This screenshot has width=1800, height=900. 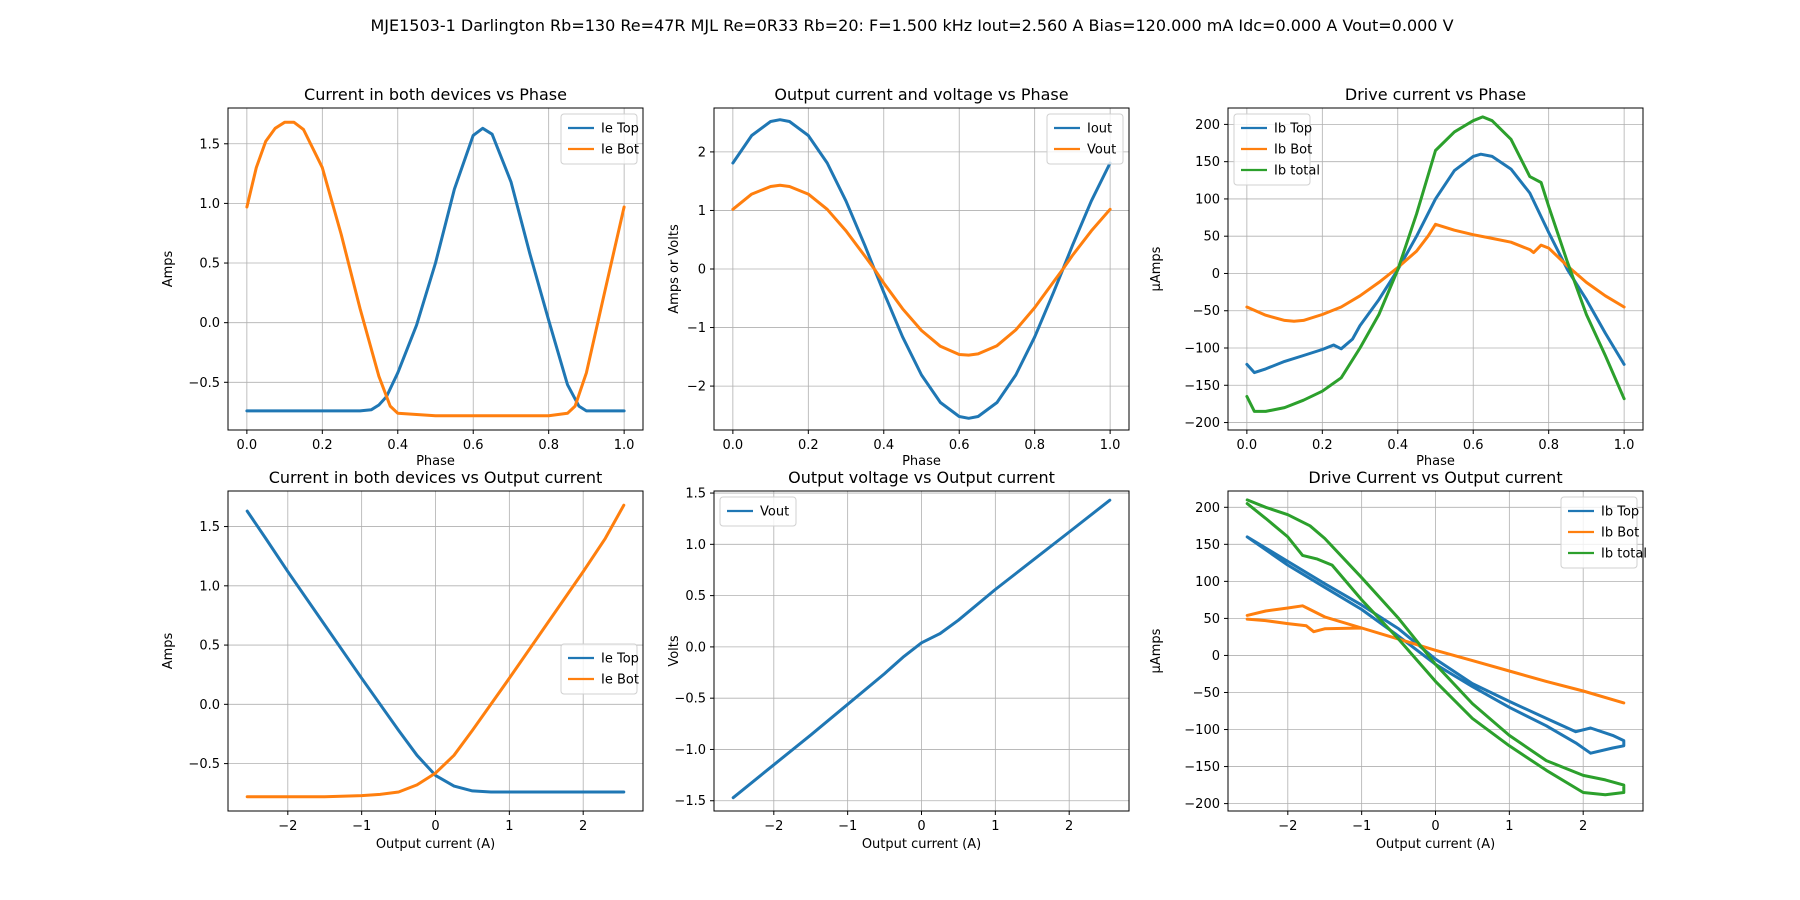 I want to click on y-axis-label: Amps or Volts, so click(x=674, y=269).